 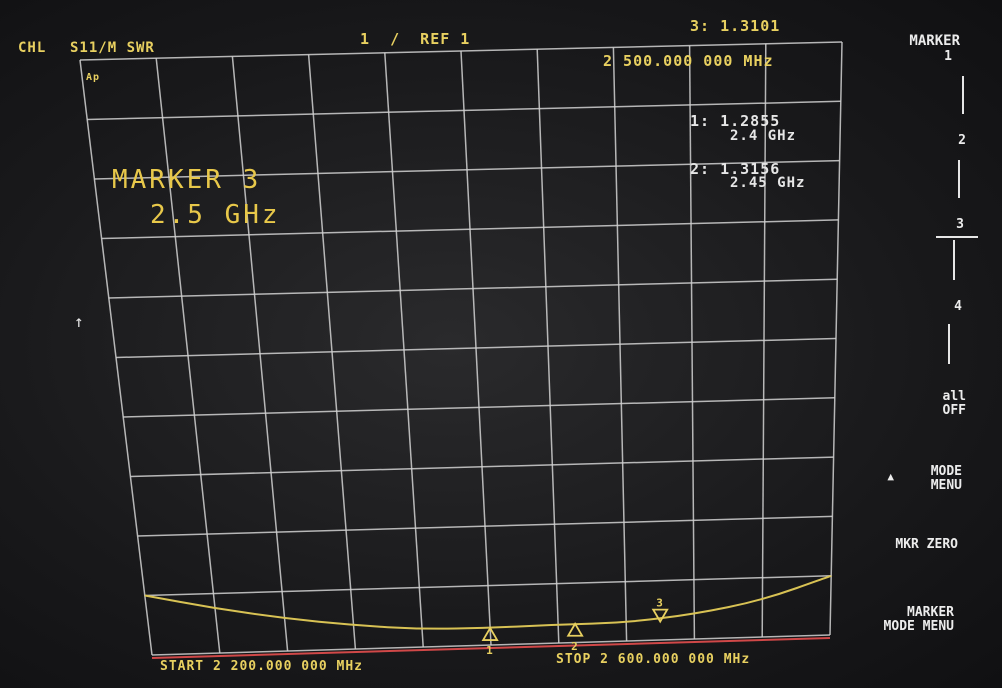 I want to click on marker-1-frequency: 2.4 GHz, so click(x=763, y=136).